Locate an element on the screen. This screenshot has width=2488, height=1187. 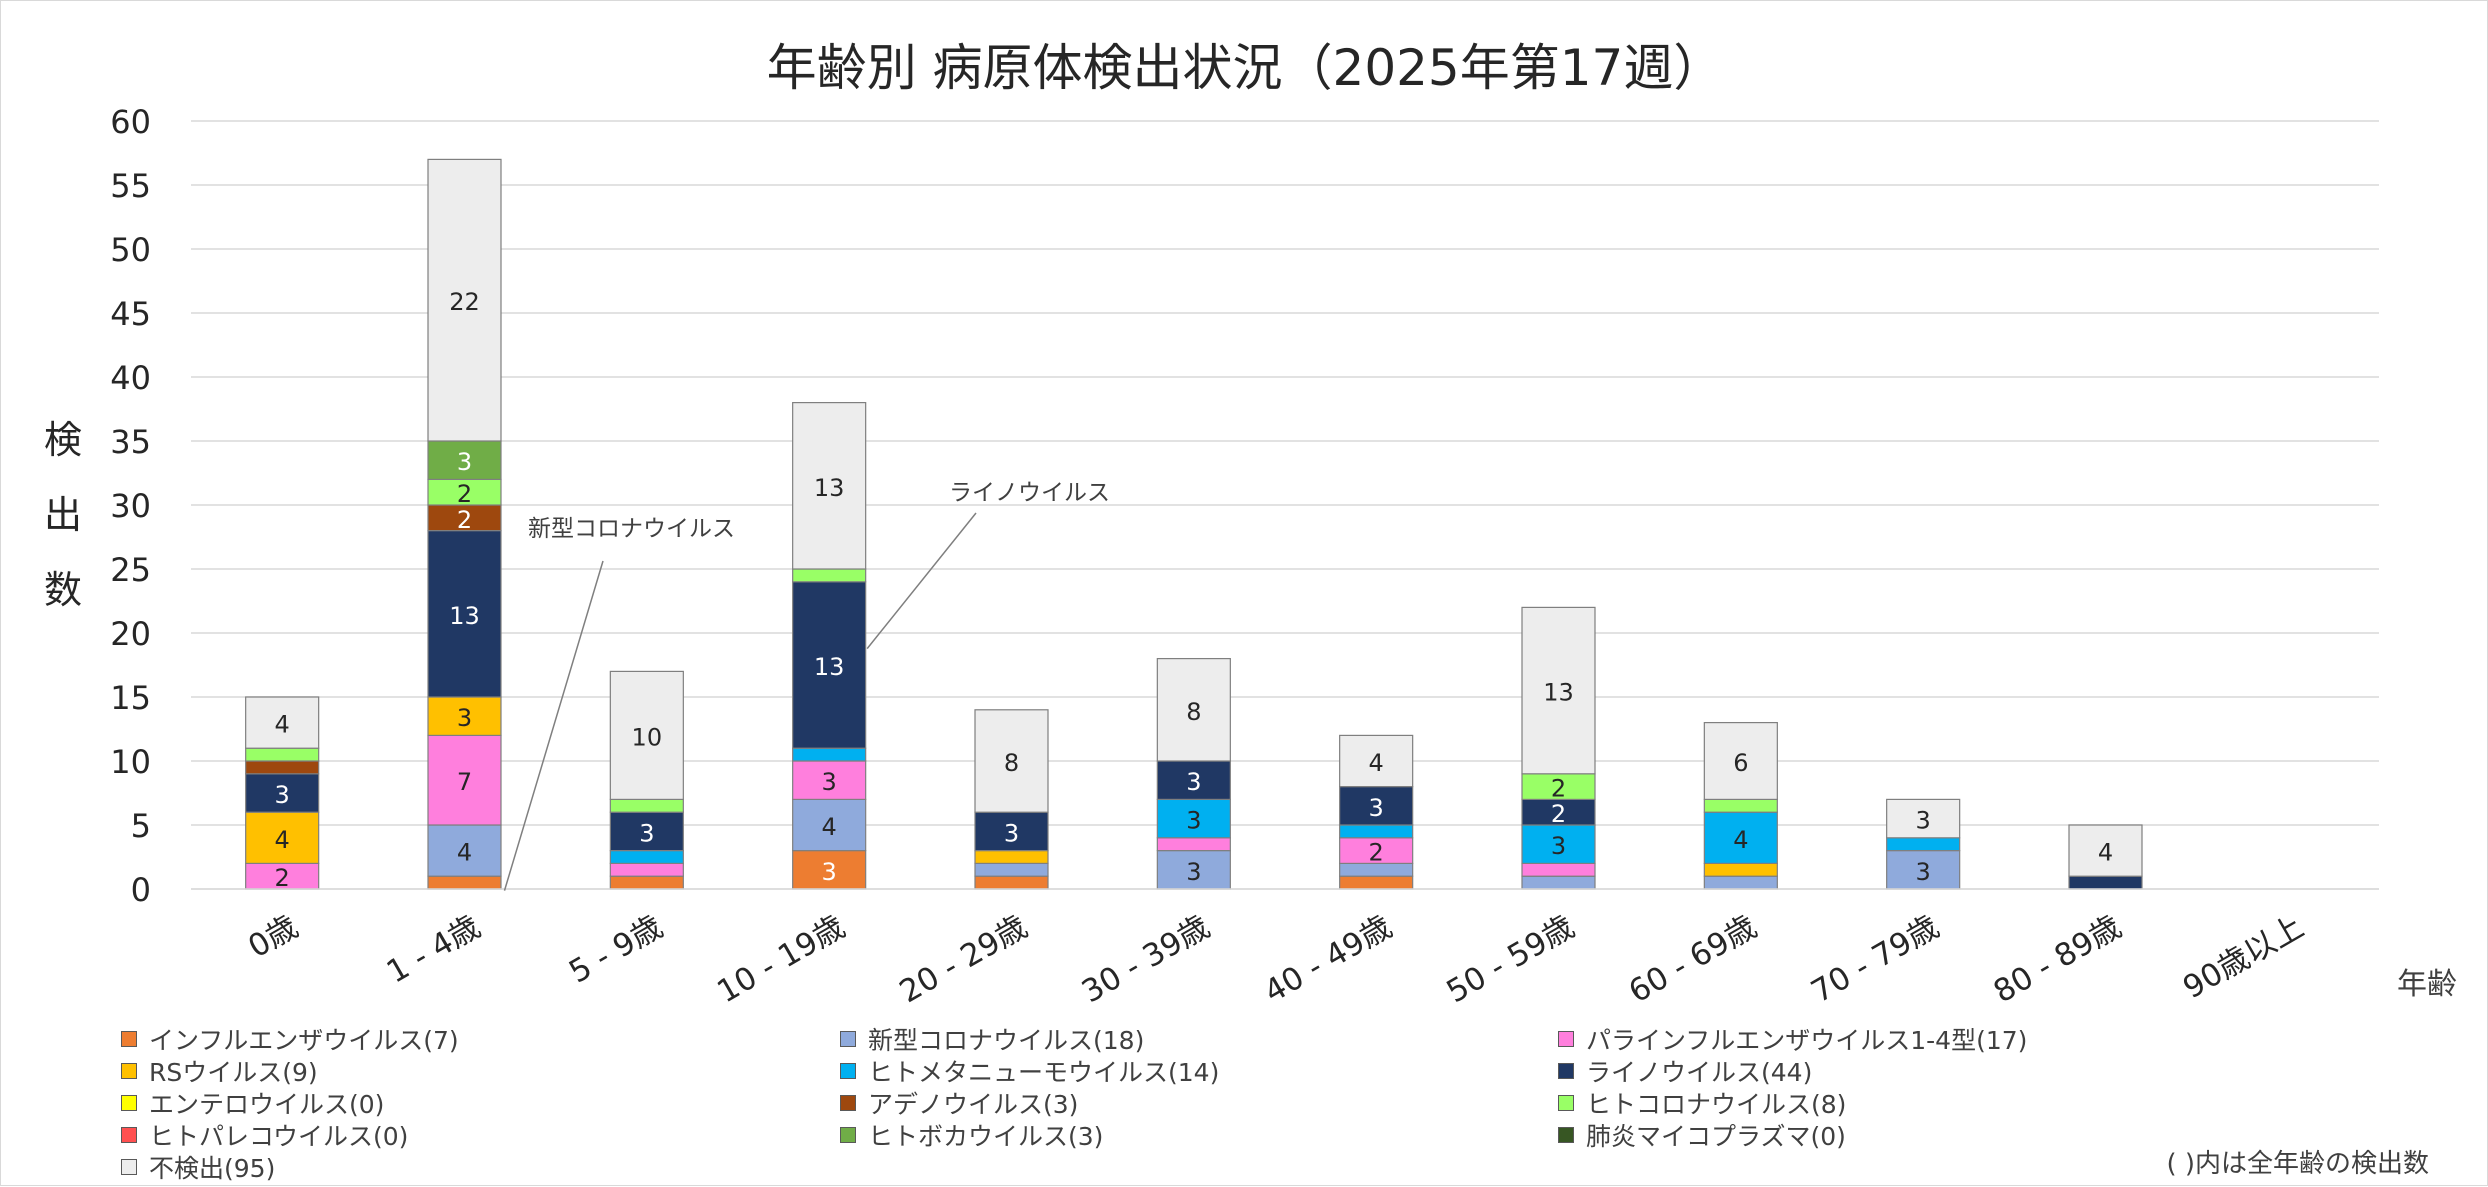
data-label: 8 is located at coordinates (1193, 712).